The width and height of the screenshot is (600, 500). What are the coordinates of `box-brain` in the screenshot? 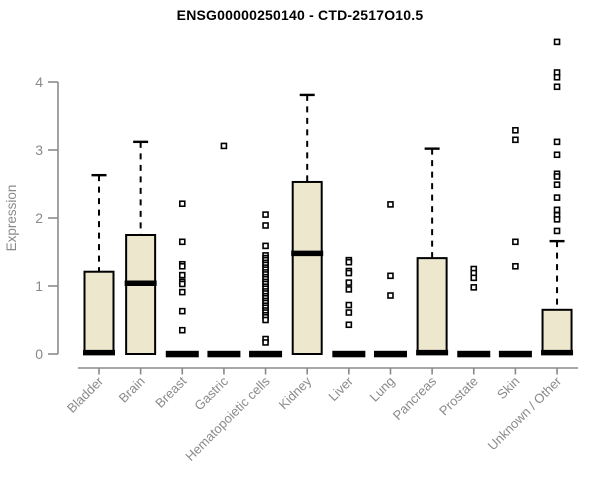 It's located at (141, 294).